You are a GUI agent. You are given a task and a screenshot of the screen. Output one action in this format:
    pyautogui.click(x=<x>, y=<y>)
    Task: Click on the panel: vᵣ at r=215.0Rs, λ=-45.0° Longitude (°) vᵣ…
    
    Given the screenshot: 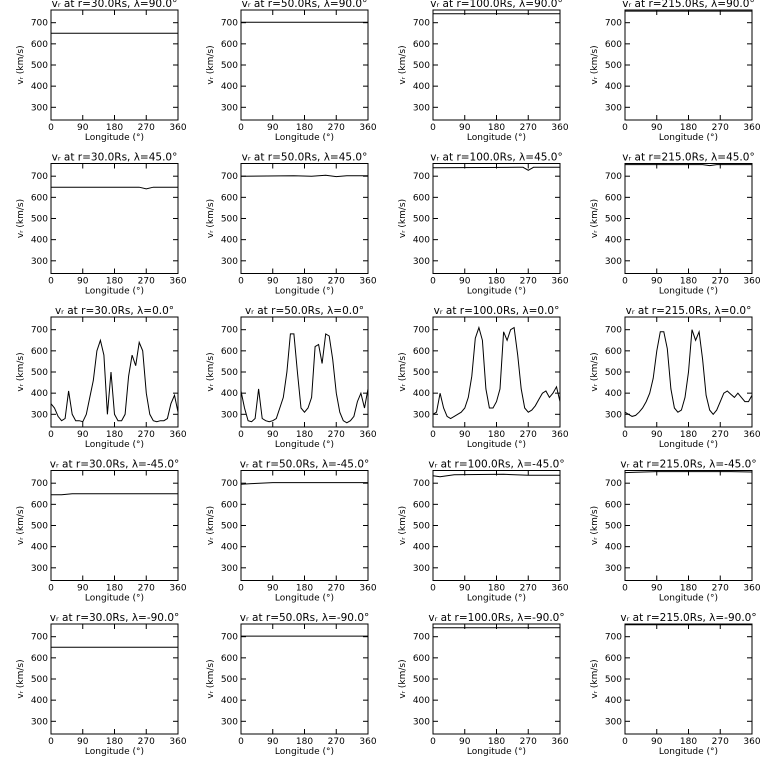 What is the action you would take?
    pyautogui.click(x=675, y=531)
    